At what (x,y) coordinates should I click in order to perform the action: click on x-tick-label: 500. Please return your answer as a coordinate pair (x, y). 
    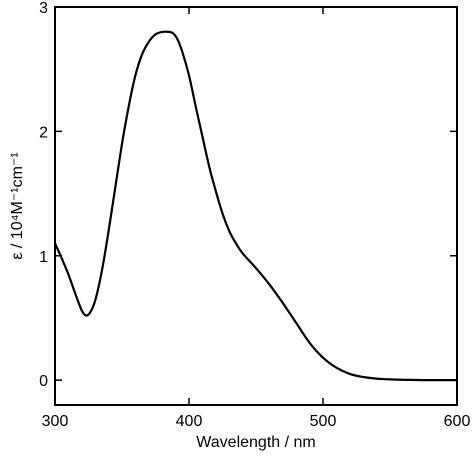
    Looking at the image, I should click on (323, 421).